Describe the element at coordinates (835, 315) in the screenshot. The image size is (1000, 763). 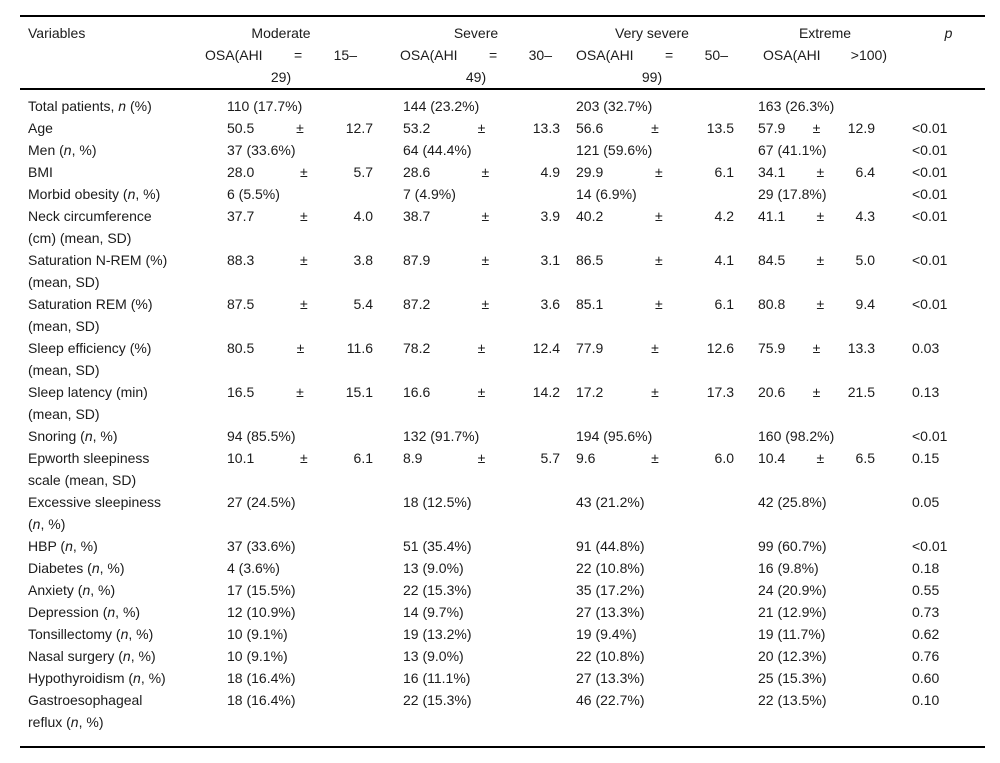
I see `data-cell: 80.8 ±9.4` at that location.